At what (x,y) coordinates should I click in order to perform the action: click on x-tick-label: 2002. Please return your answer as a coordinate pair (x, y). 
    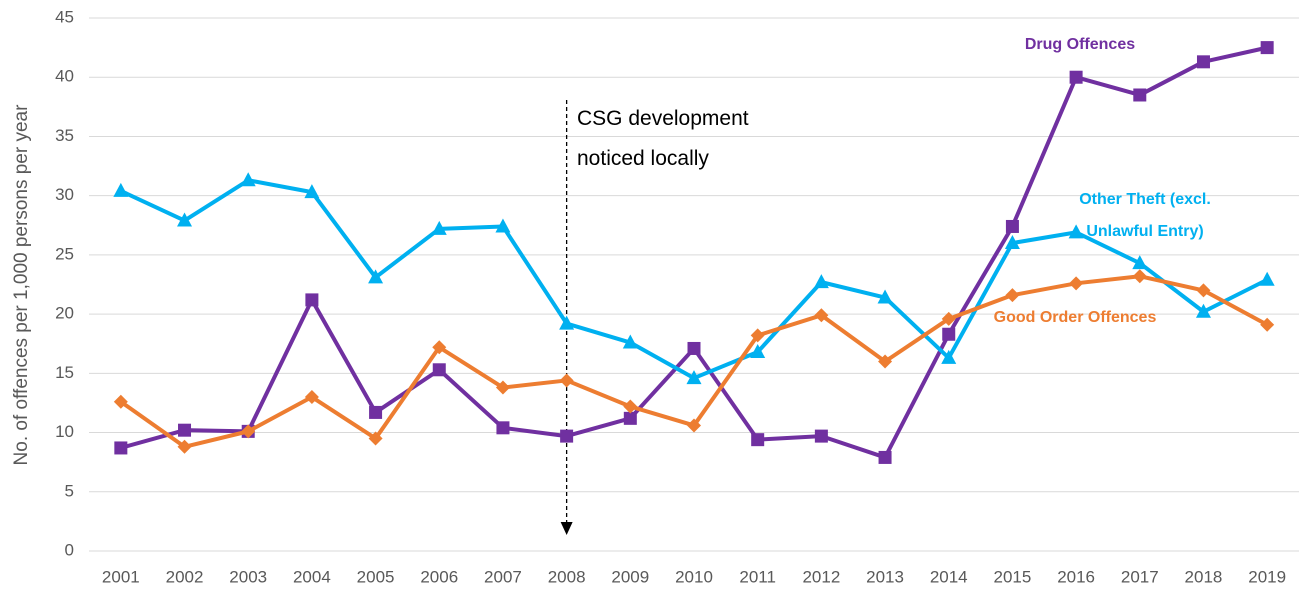
    Looking at the image, I should click on (185, 576).